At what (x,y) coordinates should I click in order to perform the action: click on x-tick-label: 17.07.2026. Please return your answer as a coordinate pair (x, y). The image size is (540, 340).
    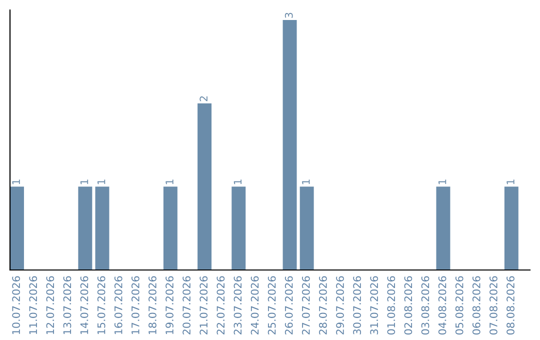
    Looking at the image, I should click on (135, 305).